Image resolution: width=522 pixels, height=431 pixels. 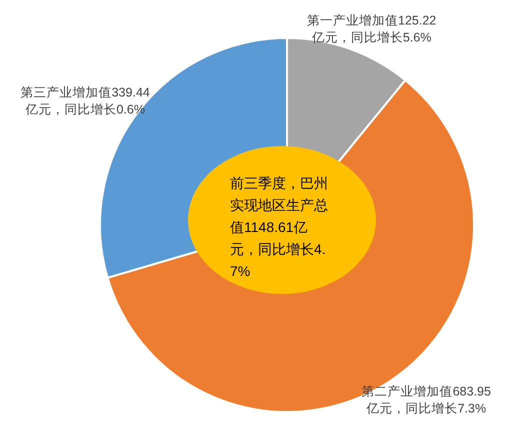 What do you see at coordinates (279, 227) in the screenshot?
I see `text: 前三季度，巴州实现地区生产总值1148.61亿元，同比增长4.7%` at bounding box center [279, 227].